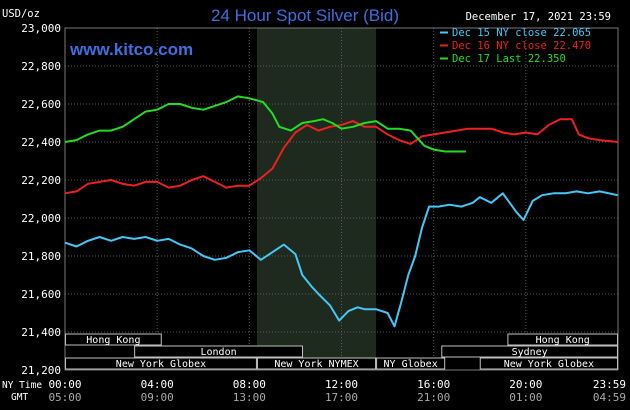  I want to click on session-new-york-nymex: New York NYMEX, so click(316, 363).